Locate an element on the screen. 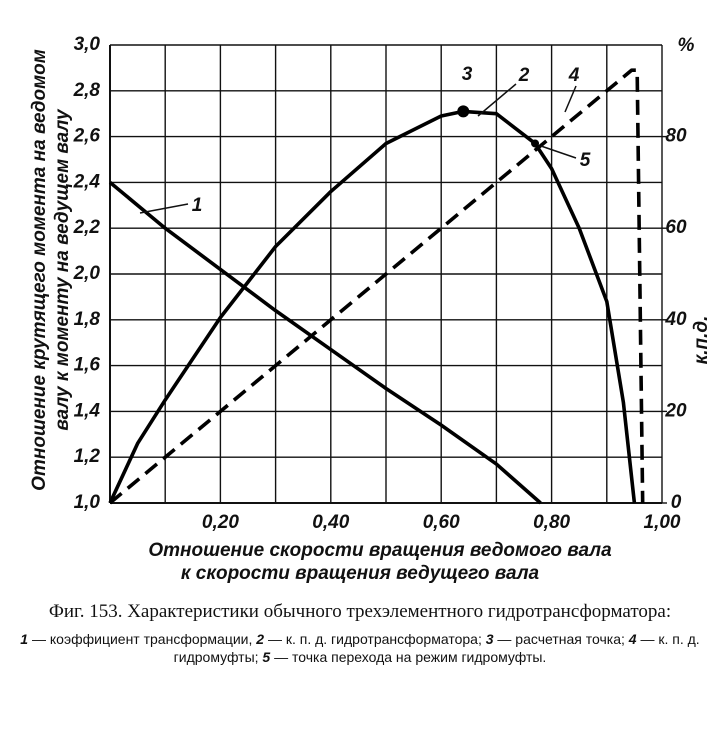 The width and height of the screenshot is (720, 741). y-tick-label: 3,0 is located at coordinates (87, 44).